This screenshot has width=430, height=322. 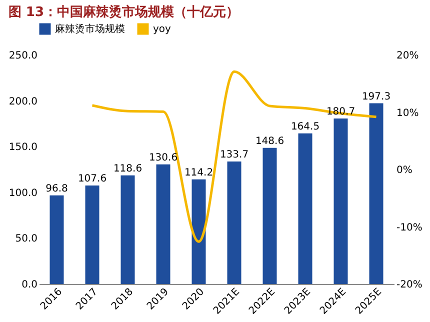 I want to click on legend-label: yoy, so click(x=162, y=29).